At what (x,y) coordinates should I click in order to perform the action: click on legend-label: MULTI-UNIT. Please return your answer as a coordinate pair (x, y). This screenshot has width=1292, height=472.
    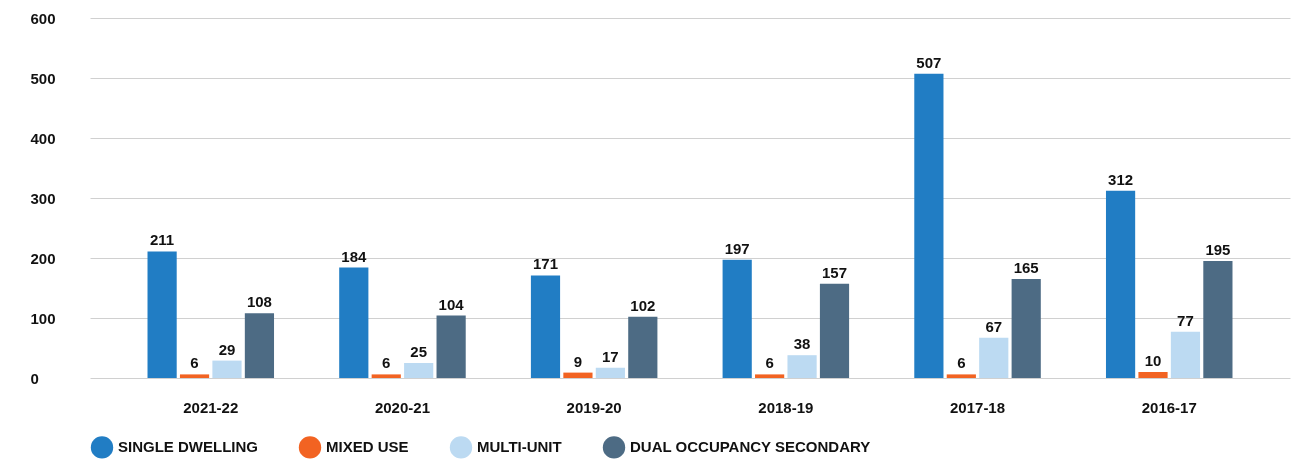
    Looking at the image, I should click on (519, 447).